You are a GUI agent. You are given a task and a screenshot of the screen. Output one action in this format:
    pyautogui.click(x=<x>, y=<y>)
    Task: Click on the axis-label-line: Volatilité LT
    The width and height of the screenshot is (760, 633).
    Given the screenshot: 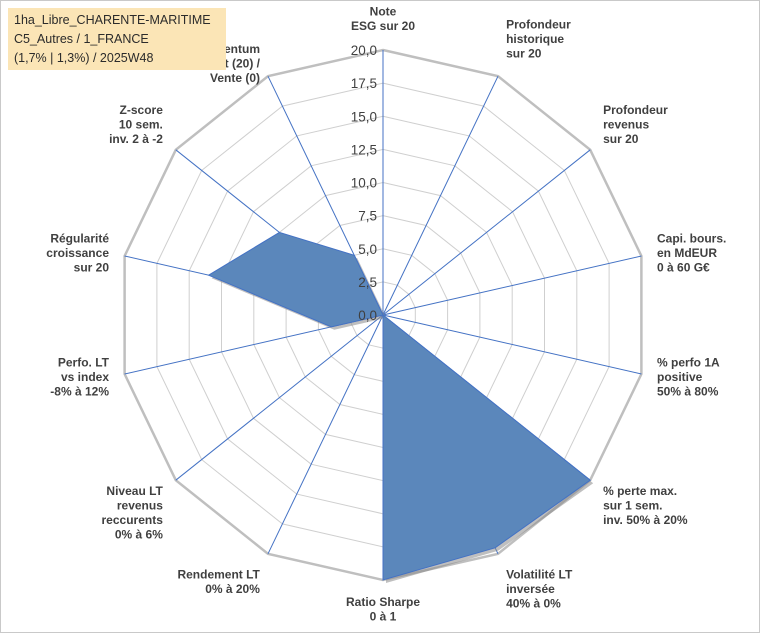 What is the action you would take?
    pyautogui.click(x=539, y=574)
    